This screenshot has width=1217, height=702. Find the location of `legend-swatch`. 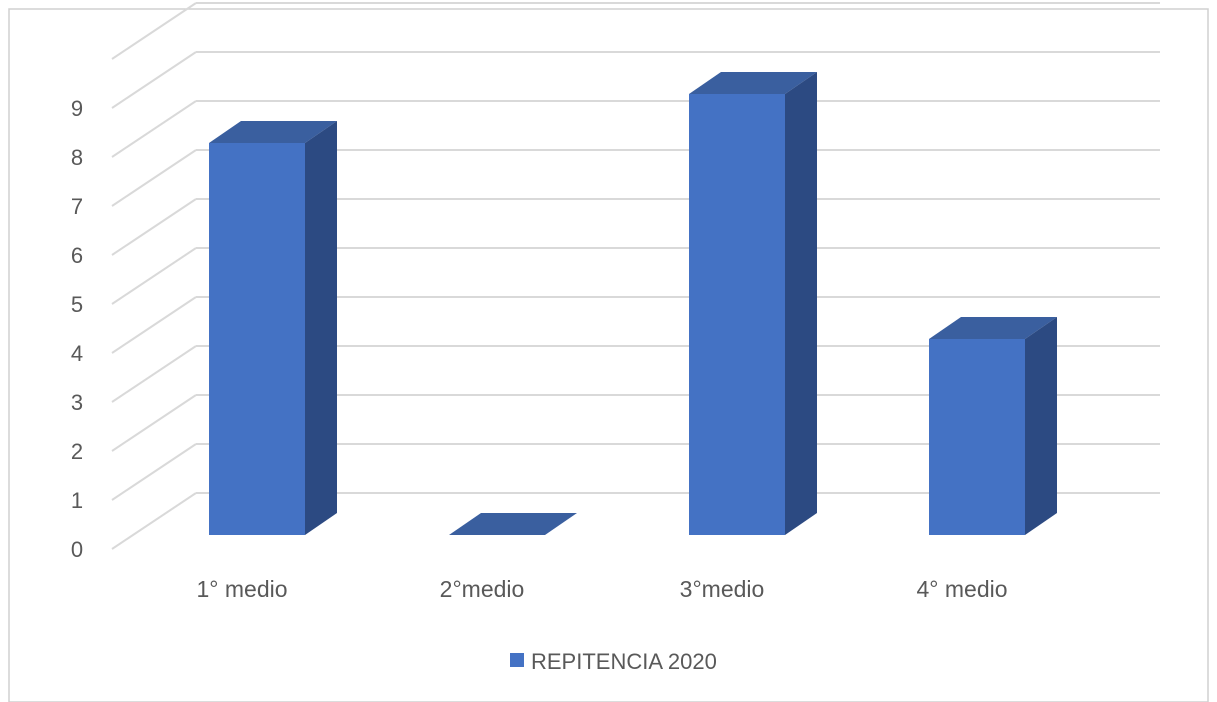

legend-swatch is located at coordinates (517, 660).